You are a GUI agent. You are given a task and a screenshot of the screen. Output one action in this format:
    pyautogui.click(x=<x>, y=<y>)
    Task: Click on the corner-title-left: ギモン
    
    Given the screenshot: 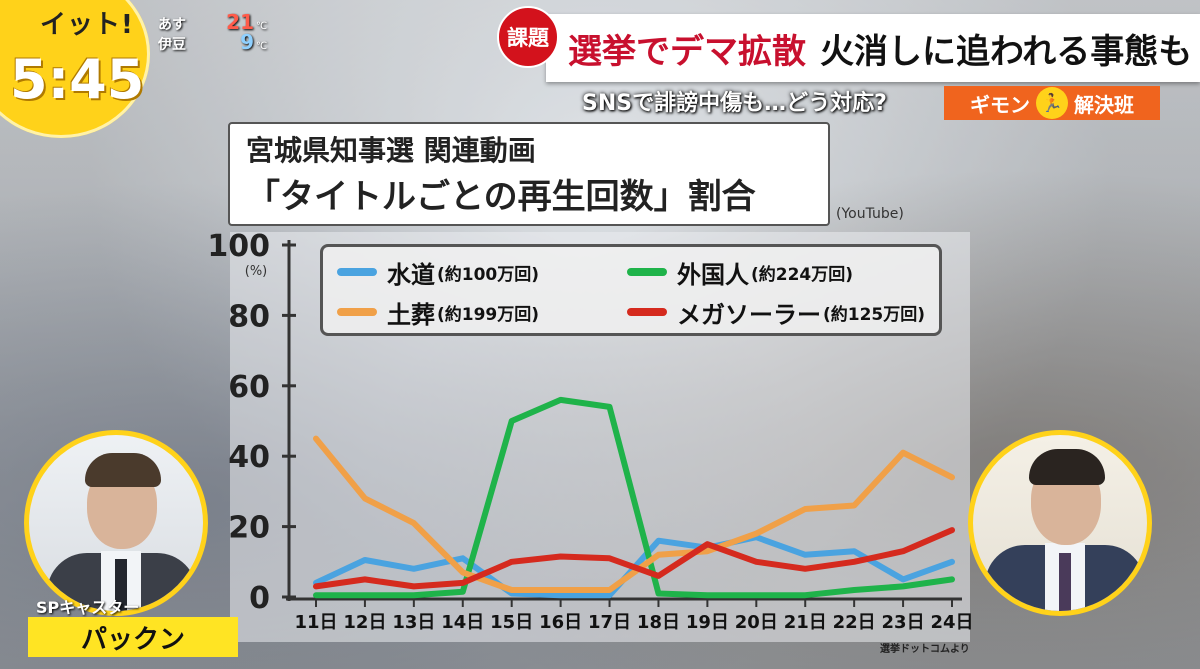 What is the action you would take?
    pyautogui.click(x=1000, y=104)
    